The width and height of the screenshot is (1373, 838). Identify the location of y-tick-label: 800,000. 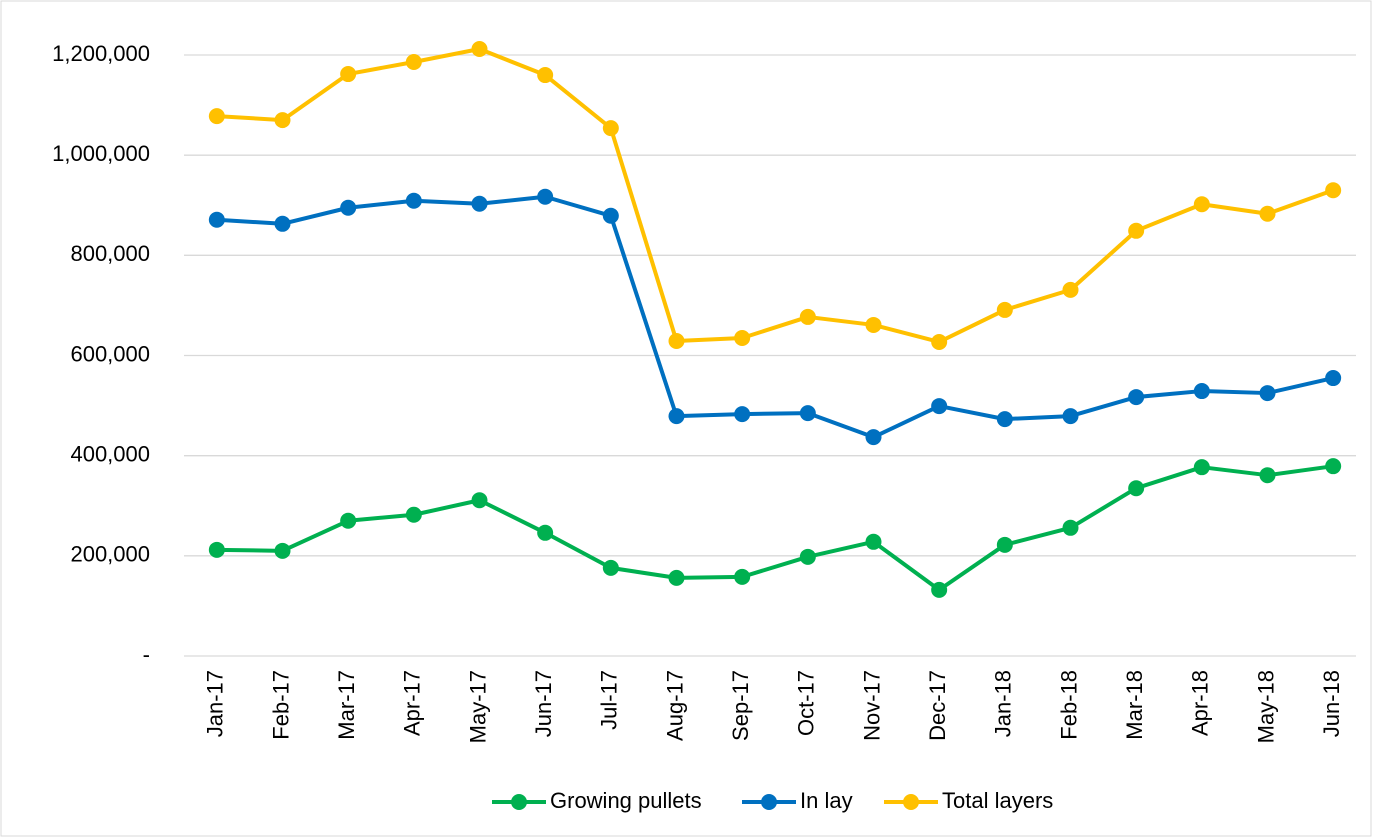
(110, 253).